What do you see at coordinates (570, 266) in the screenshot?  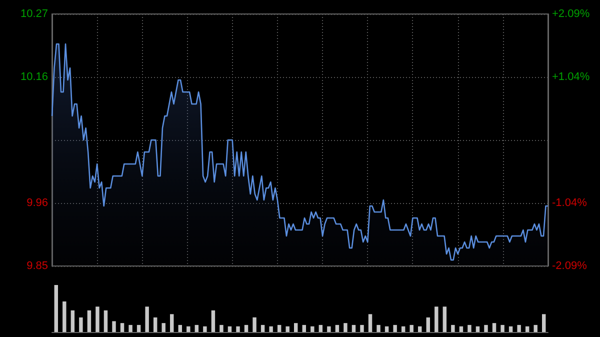 I see `y2-tick-label: -2.09%` at bounding box center [570, 266].